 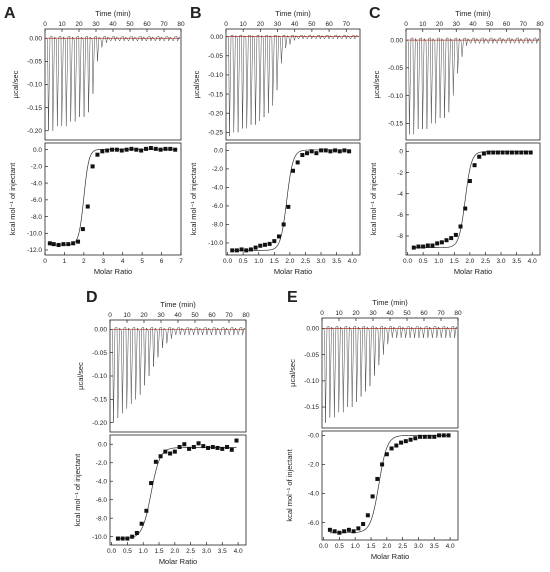 What do you see at coordinates (162, 261) in the screenshot?
I see `molar-ratio-tick-label: 6` at bounding box center [162, 261].